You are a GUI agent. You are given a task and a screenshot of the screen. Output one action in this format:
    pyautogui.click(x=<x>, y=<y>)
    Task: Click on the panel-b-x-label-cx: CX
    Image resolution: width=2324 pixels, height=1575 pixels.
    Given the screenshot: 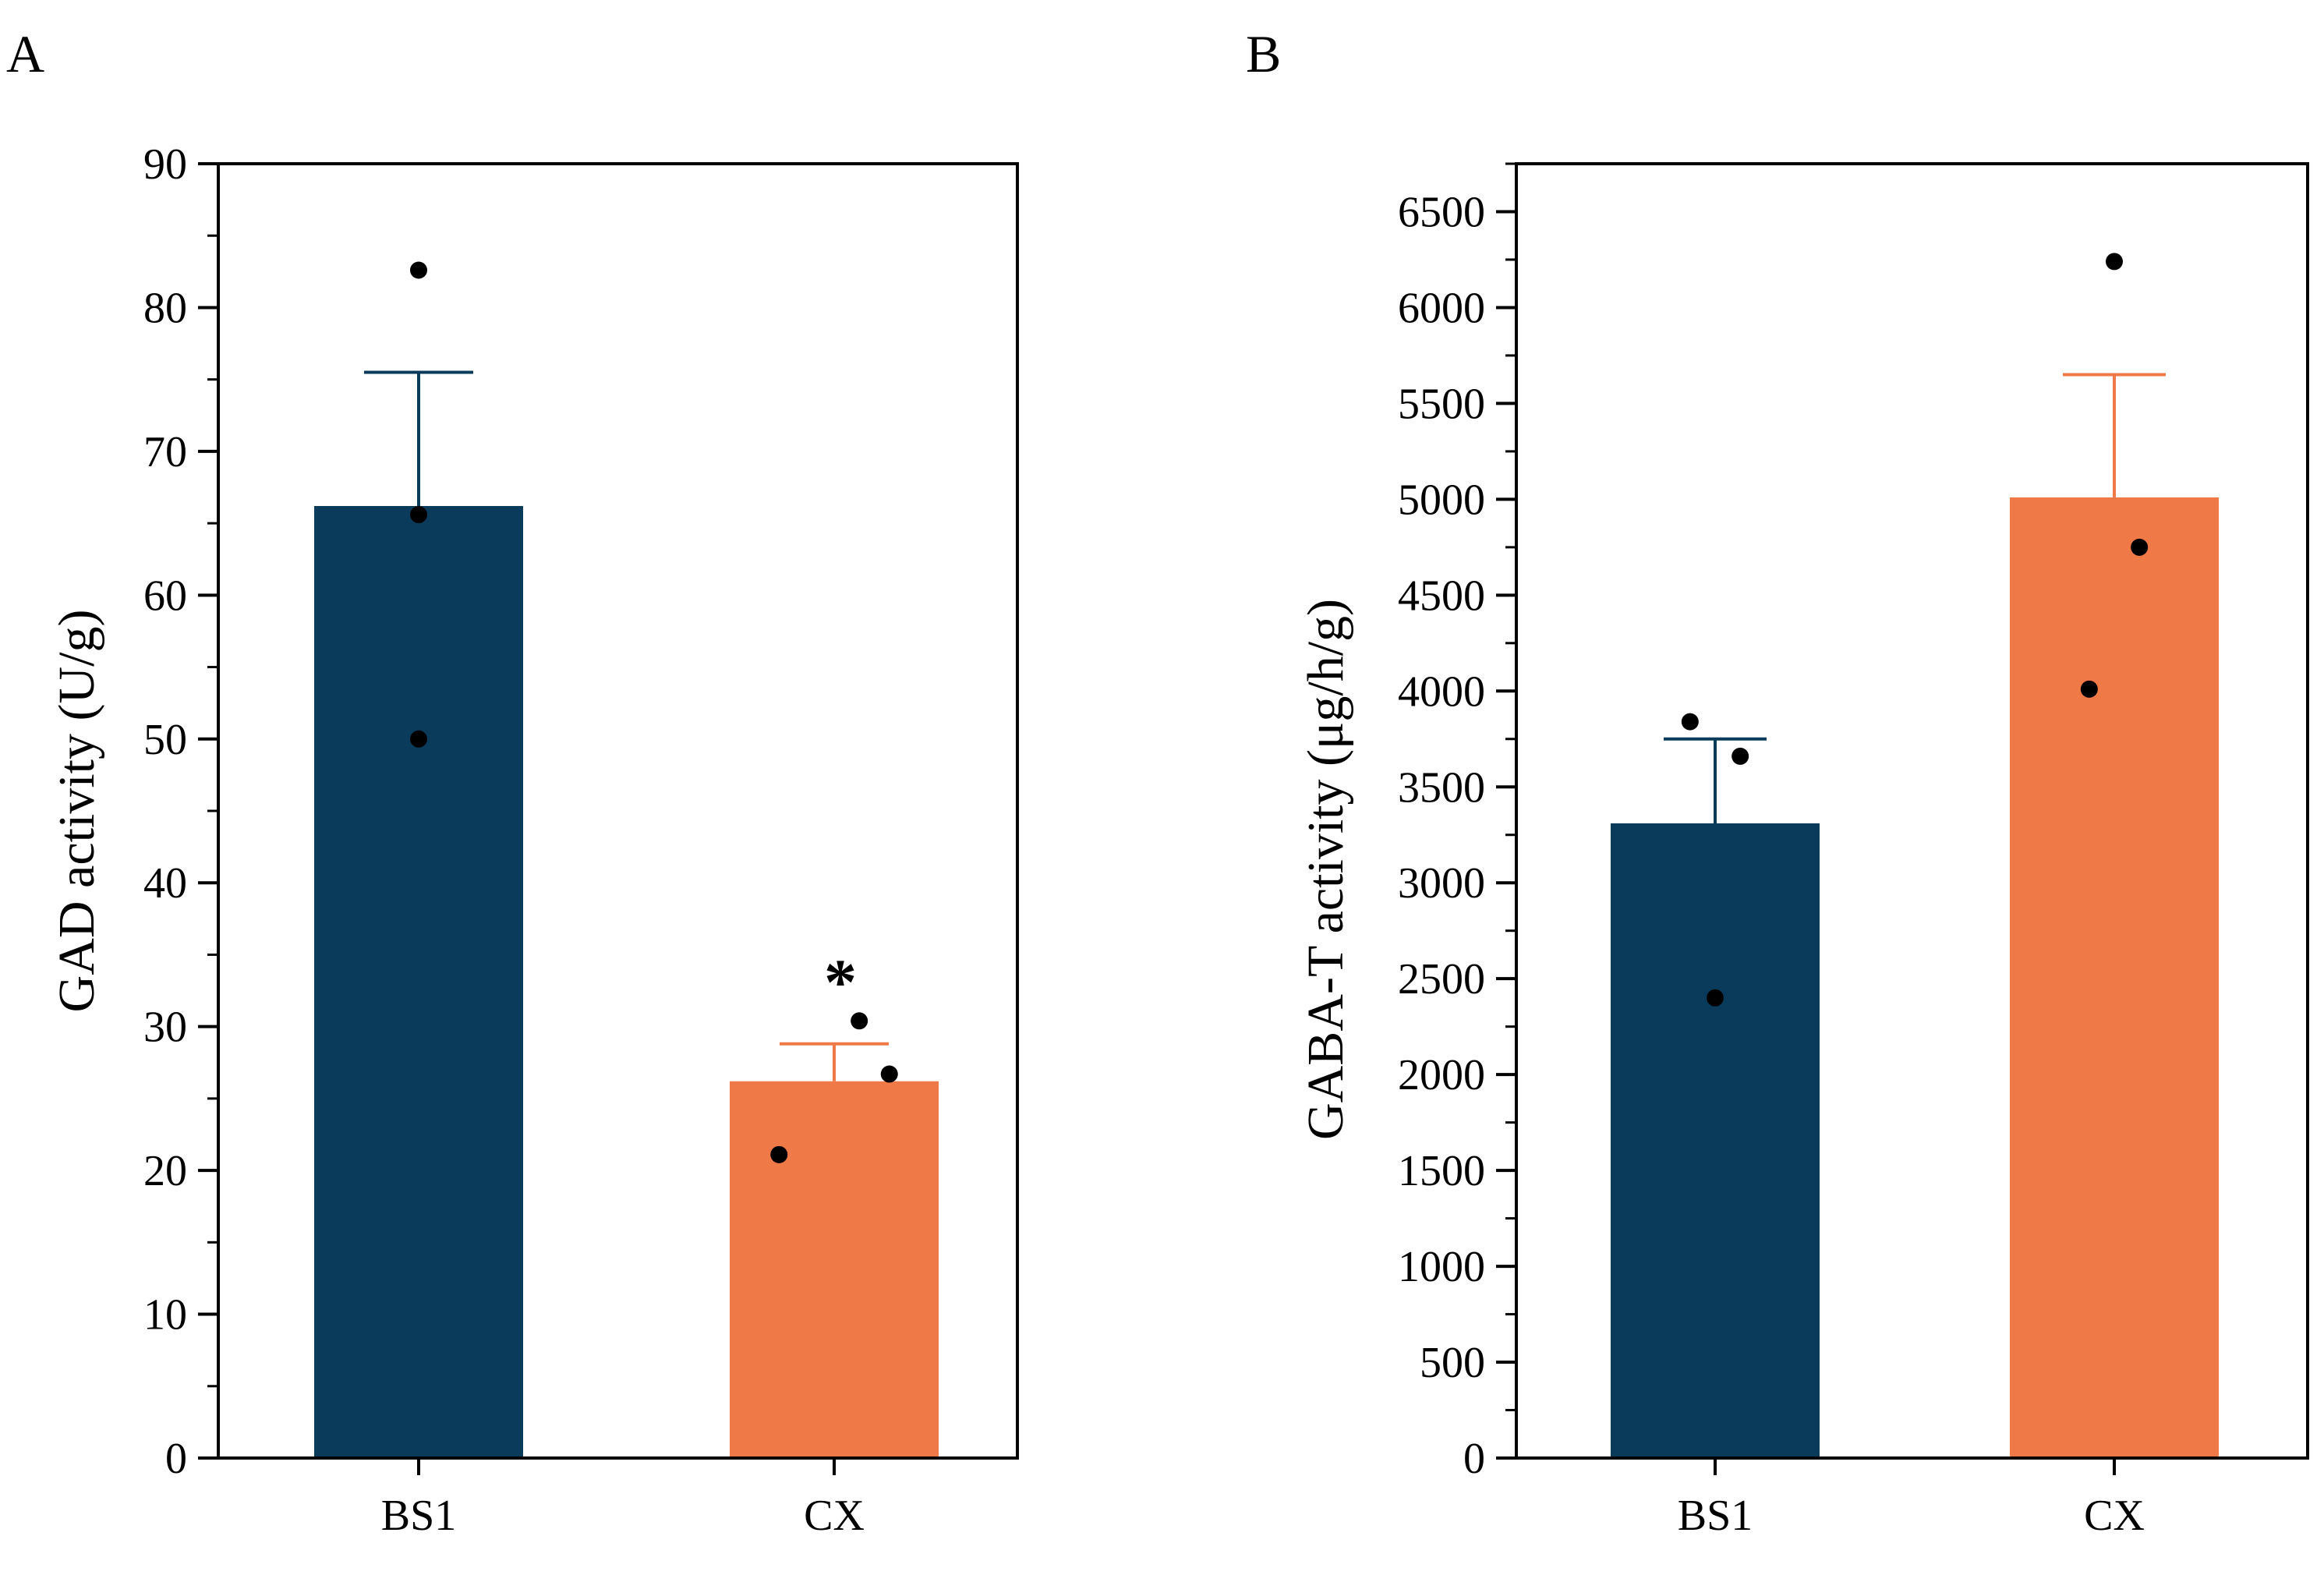 What is the action you would take?
    pyautogui.click(x=2114, y=1516)
    